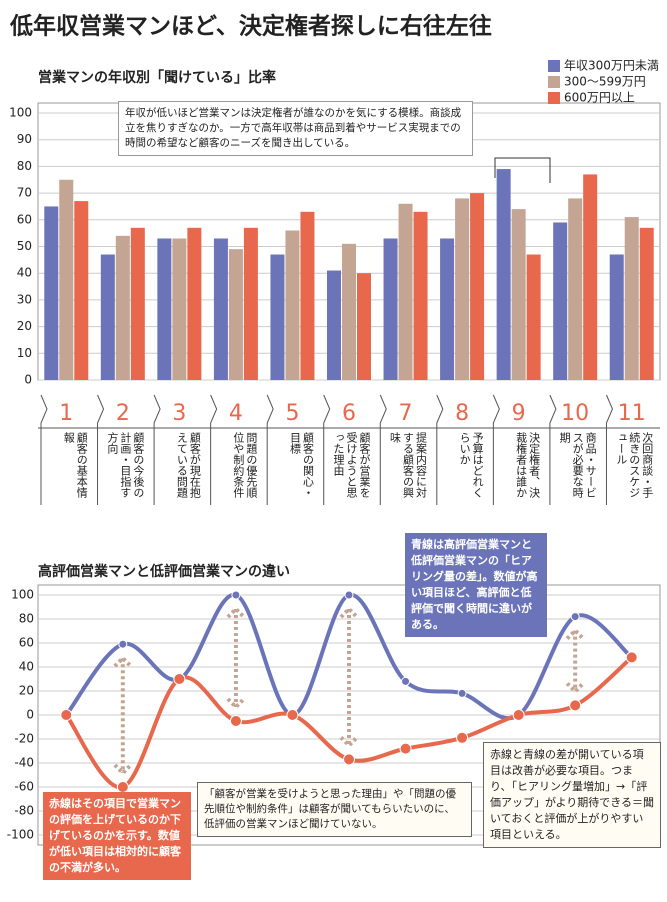 This screenshot has height=902, width=667. I want to click on y-tick-label: 90, so click(24, 139).